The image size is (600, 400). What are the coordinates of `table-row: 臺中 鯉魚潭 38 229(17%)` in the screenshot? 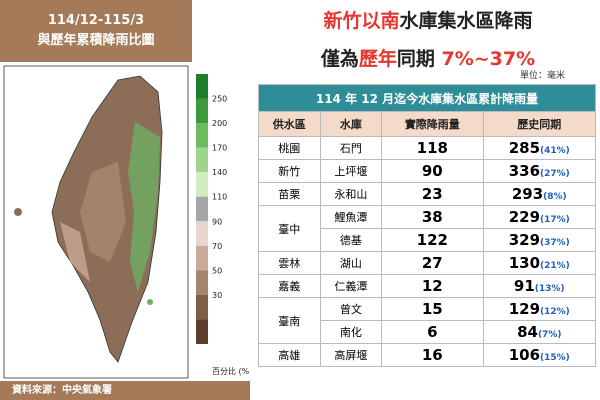 It's located at (427, 228).